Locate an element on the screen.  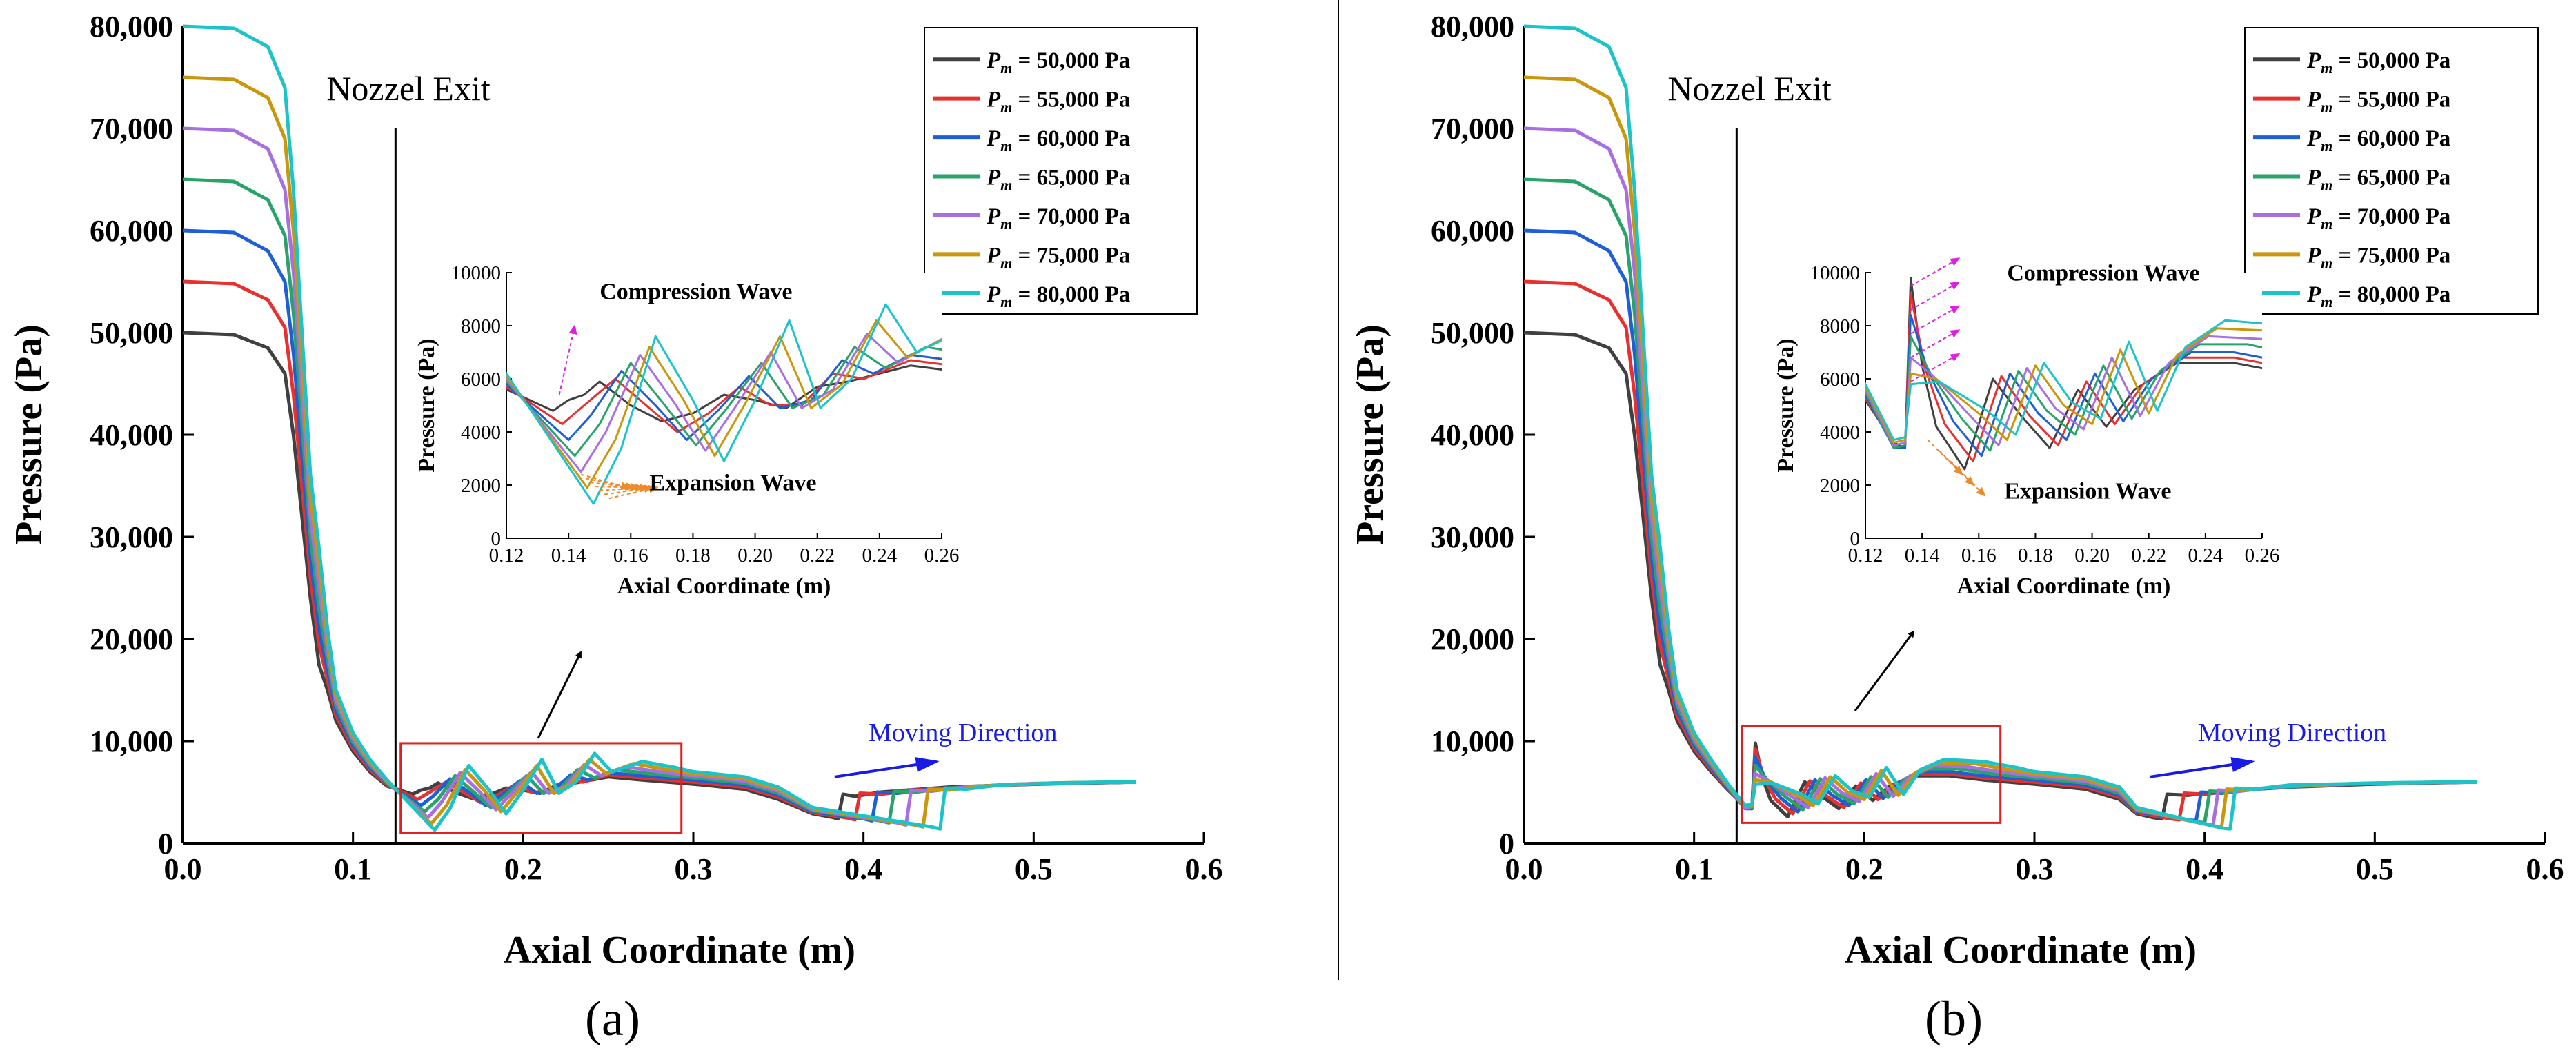
panel-label-a: (a) is located at coordinates (612, 1018).